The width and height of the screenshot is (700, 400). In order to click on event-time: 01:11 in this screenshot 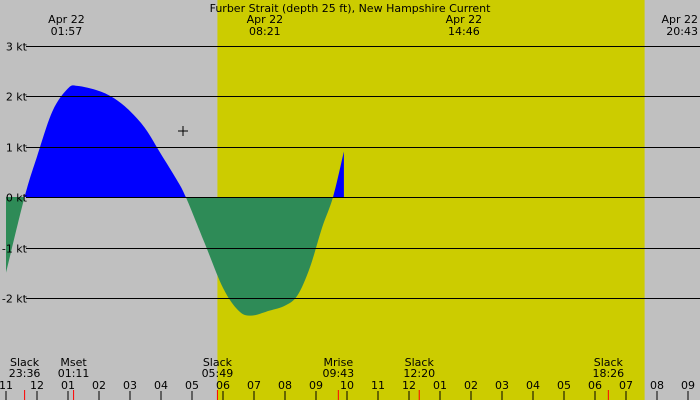, I will do `click(74, 373)`.